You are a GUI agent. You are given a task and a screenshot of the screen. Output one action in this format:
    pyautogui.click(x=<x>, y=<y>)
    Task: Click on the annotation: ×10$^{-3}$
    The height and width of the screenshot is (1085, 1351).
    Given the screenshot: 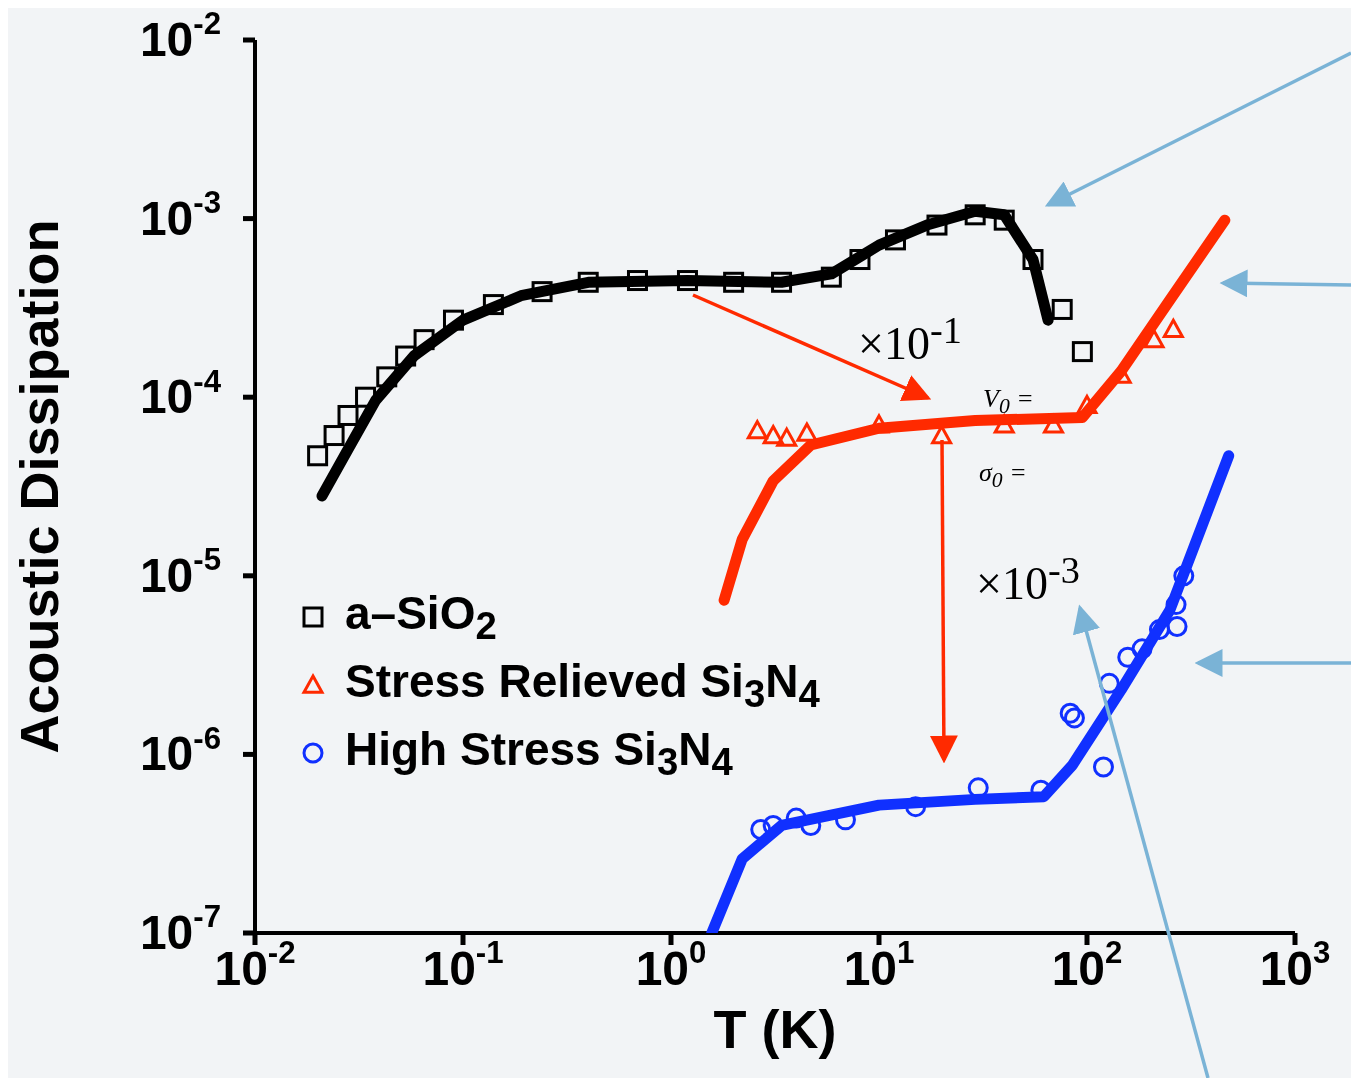 What is the action you would take?
    pyautogui.click(x=1028, y=579)
    